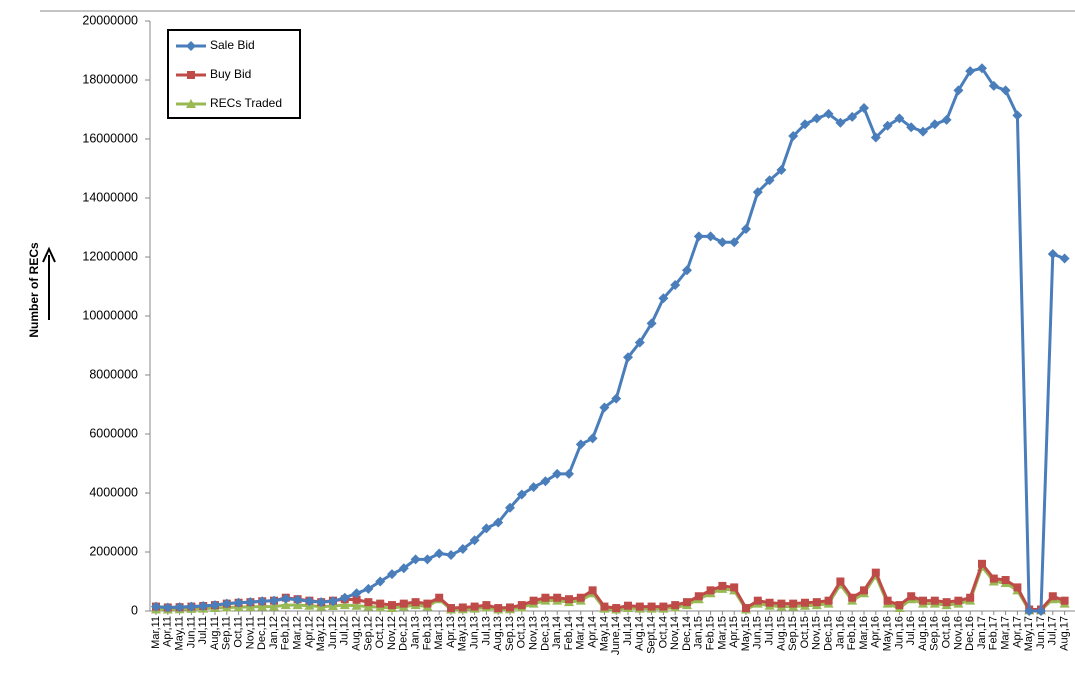  I want to click on x-tick-label: May,14, so click(604, 633).